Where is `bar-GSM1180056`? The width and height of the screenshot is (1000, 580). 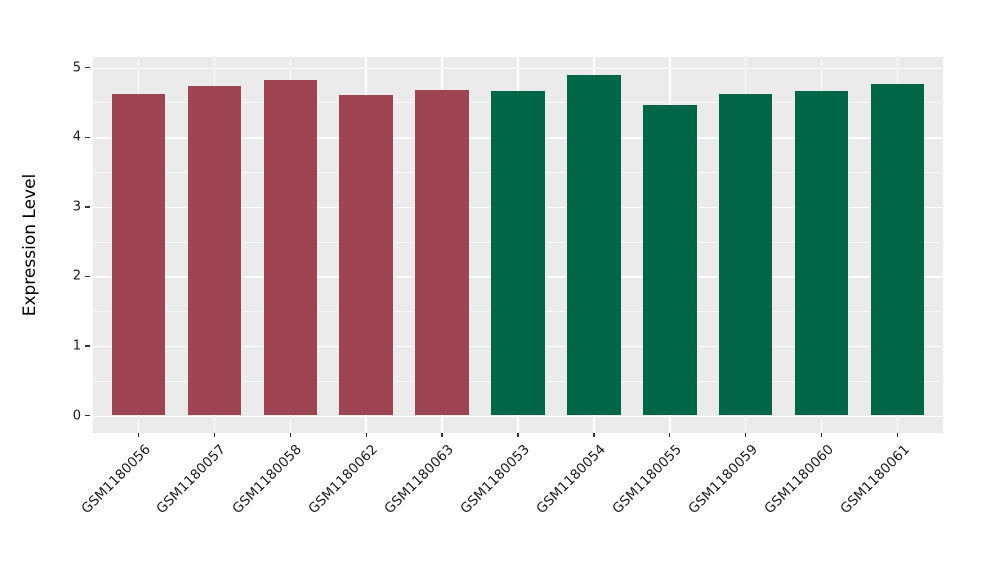
bar-GSM1180056 is located at coordinates (138, 255).